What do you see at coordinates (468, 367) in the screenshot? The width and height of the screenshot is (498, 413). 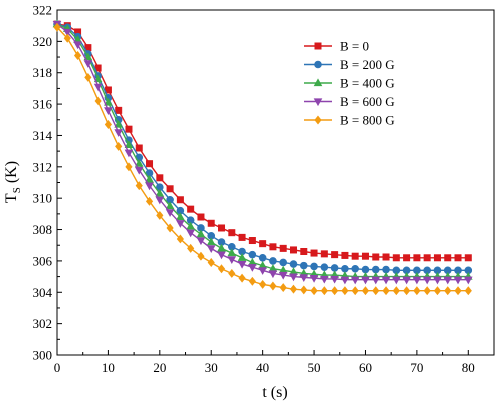 I see `x-tick-label: 80` at bounding box center [468, 367].